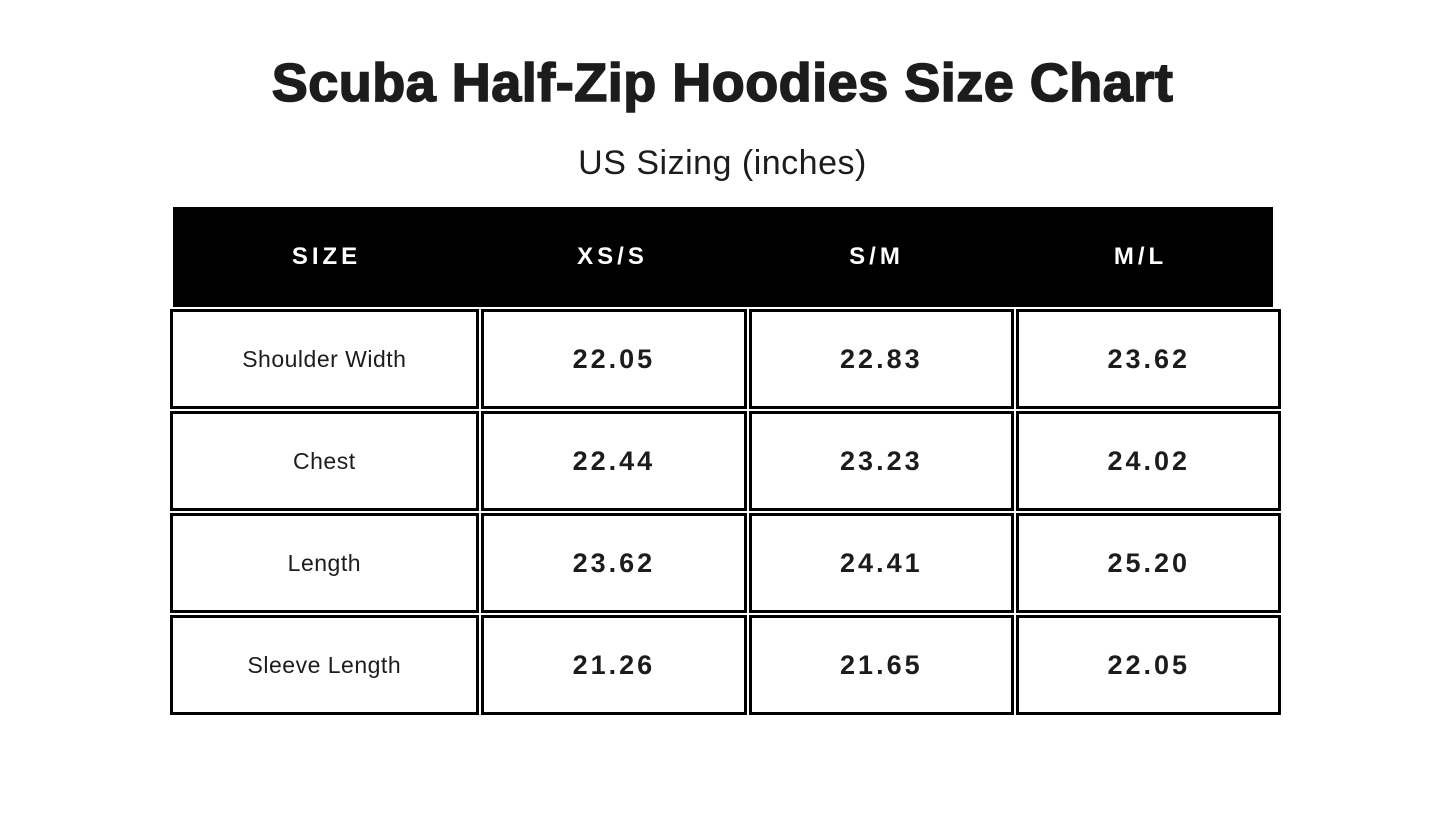  Describe the element at coordinates (326, 256) in the screenshot. I see `column-header-size: SIZE` at that location.